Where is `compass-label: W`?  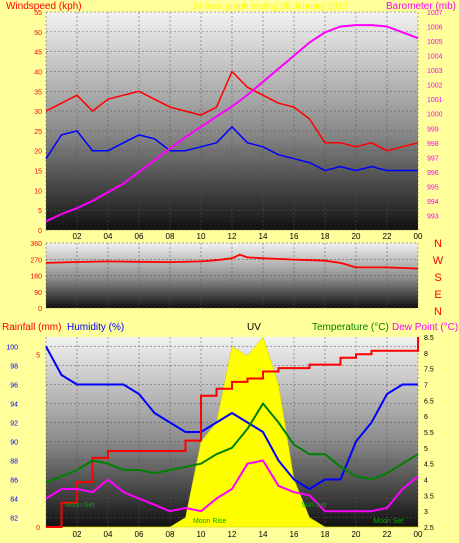
compass-label: W is located at coordinates (438, 261).